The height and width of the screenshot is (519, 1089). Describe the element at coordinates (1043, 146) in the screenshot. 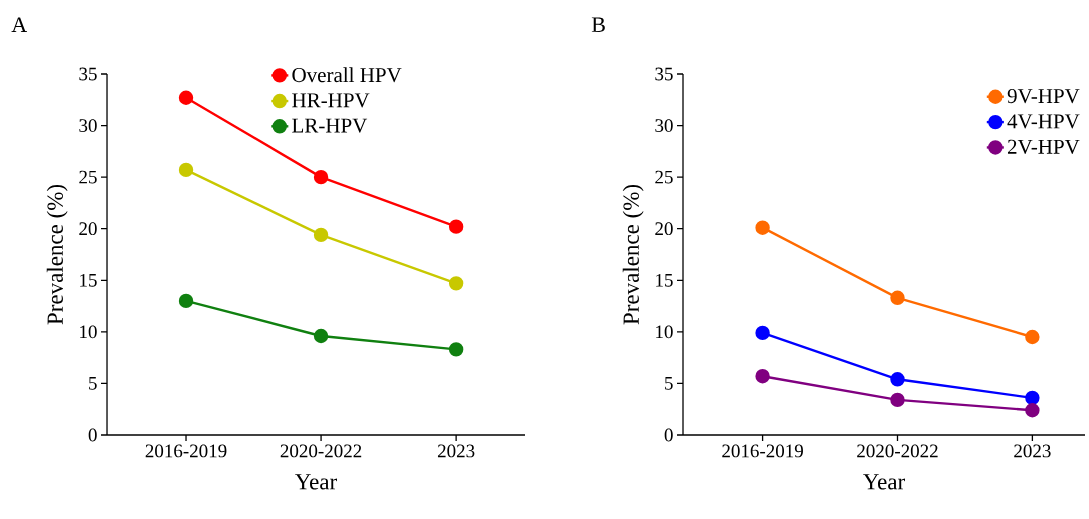

I see `legend-label: 2V-HPV` at that location.